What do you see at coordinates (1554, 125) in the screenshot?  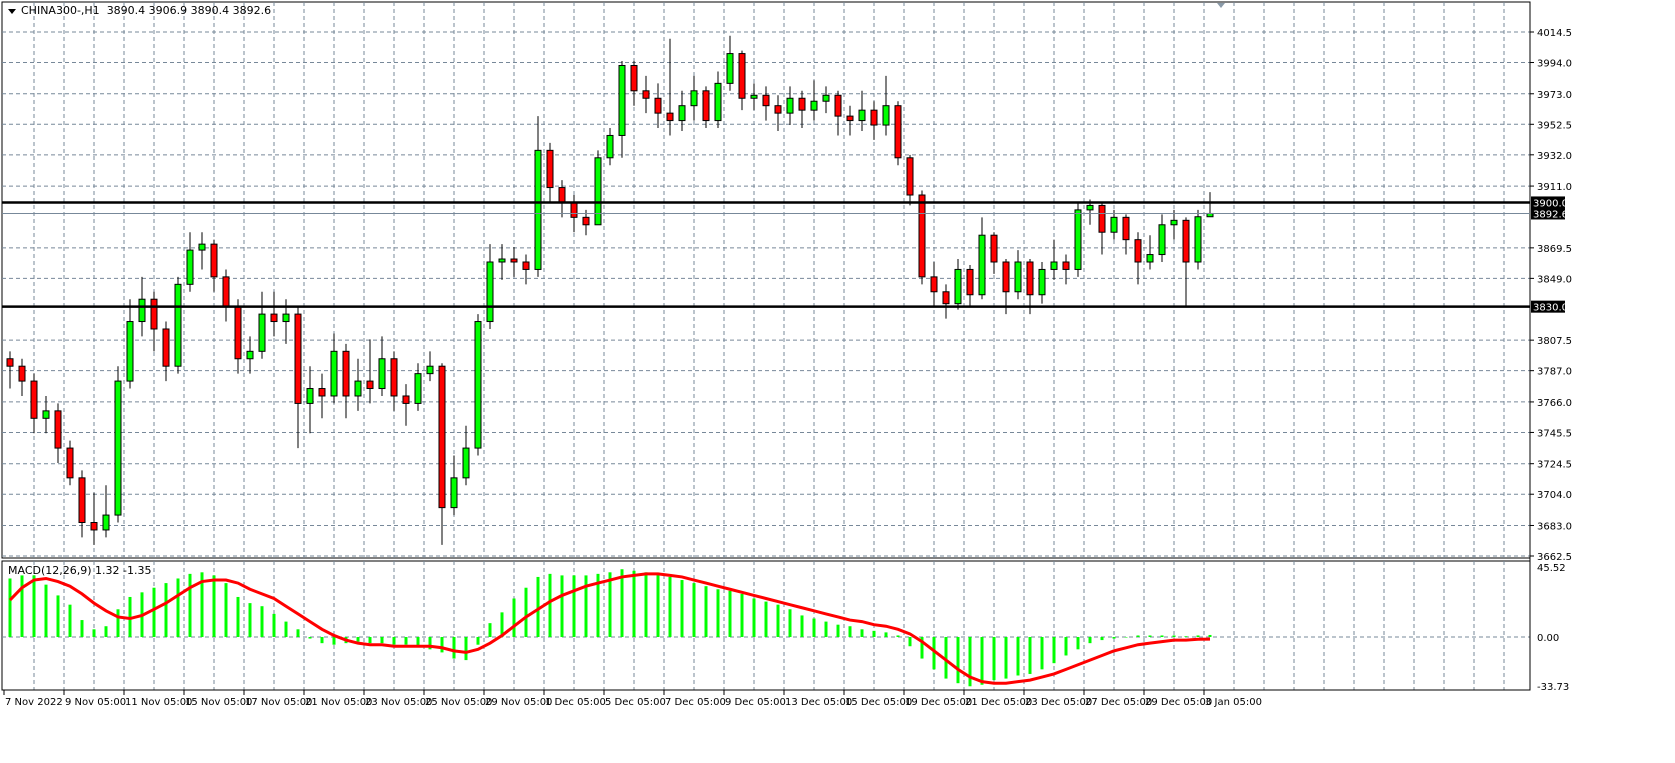 I see `price-tick-label: 3952.5` at bounding box center [1554, 125].